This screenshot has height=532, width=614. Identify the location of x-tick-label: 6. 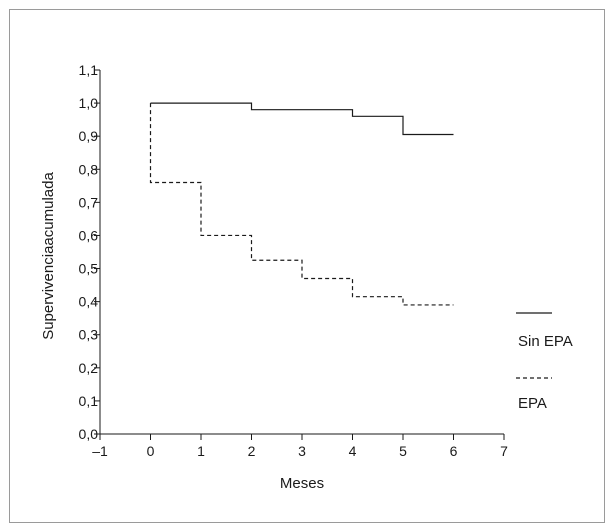
(454, 451).